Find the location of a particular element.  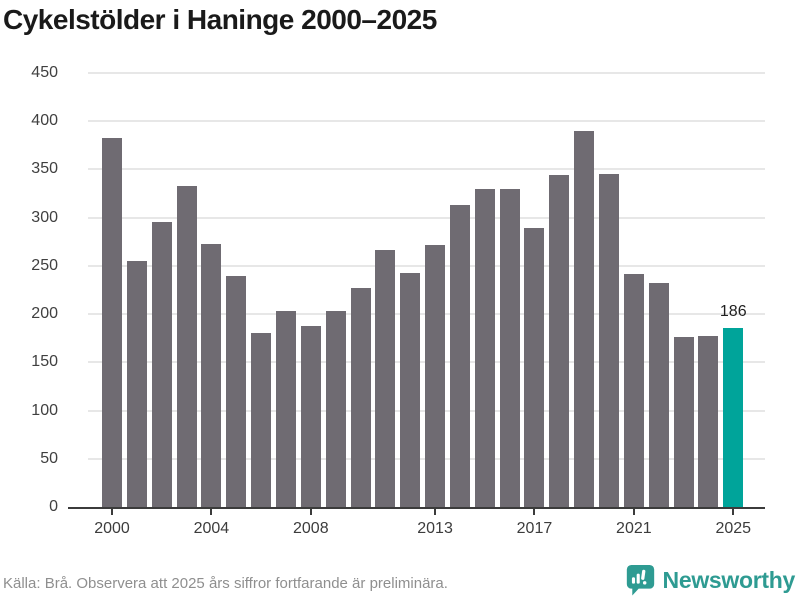

bar-2010 is located at coordinates (360, 397).